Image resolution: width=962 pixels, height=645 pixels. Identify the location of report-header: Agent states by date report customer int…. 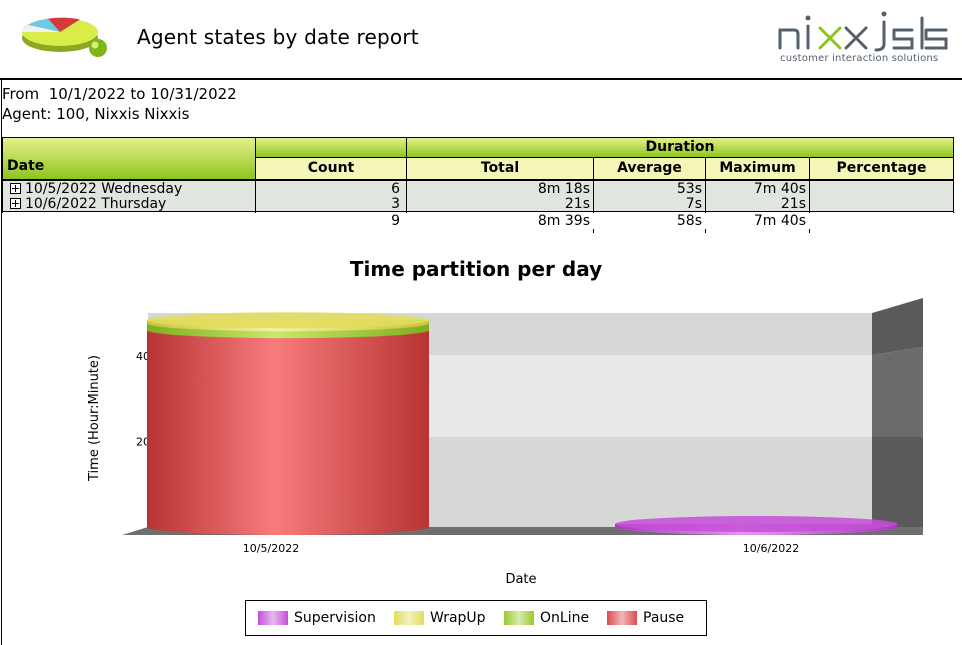
(481, 40).